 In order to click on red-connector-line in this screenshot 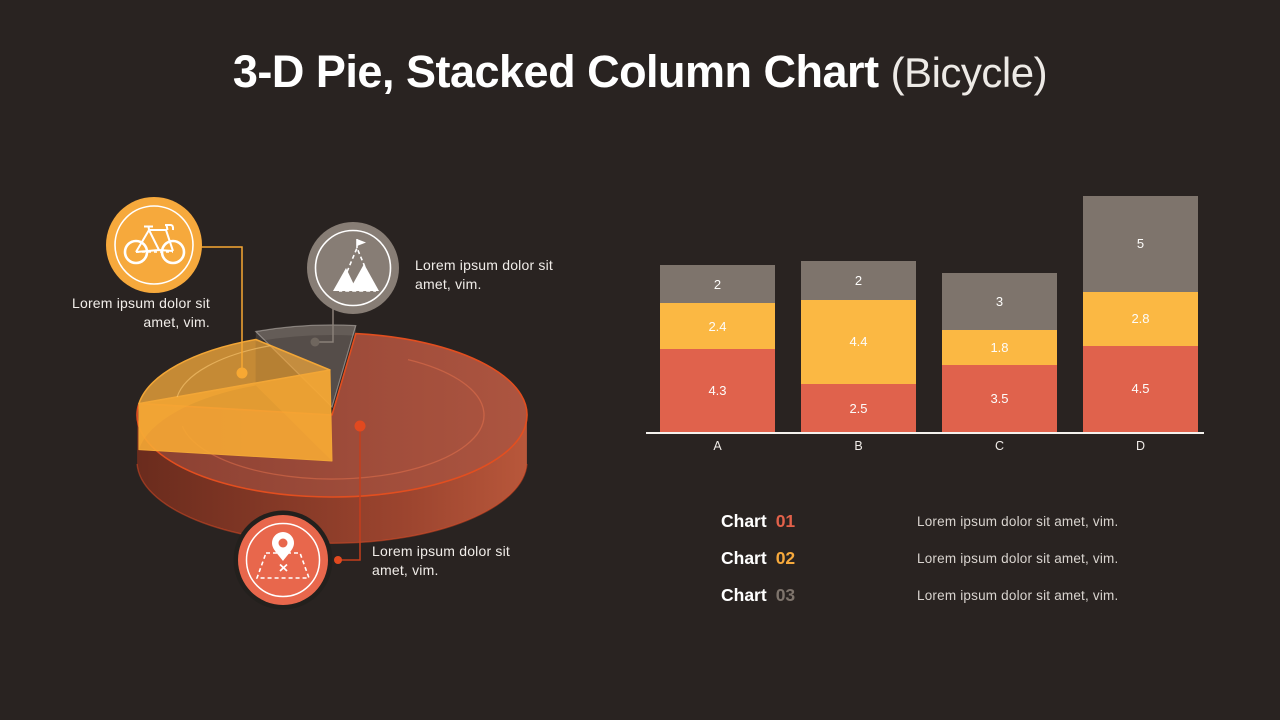, I will do `click(350, 492)`.